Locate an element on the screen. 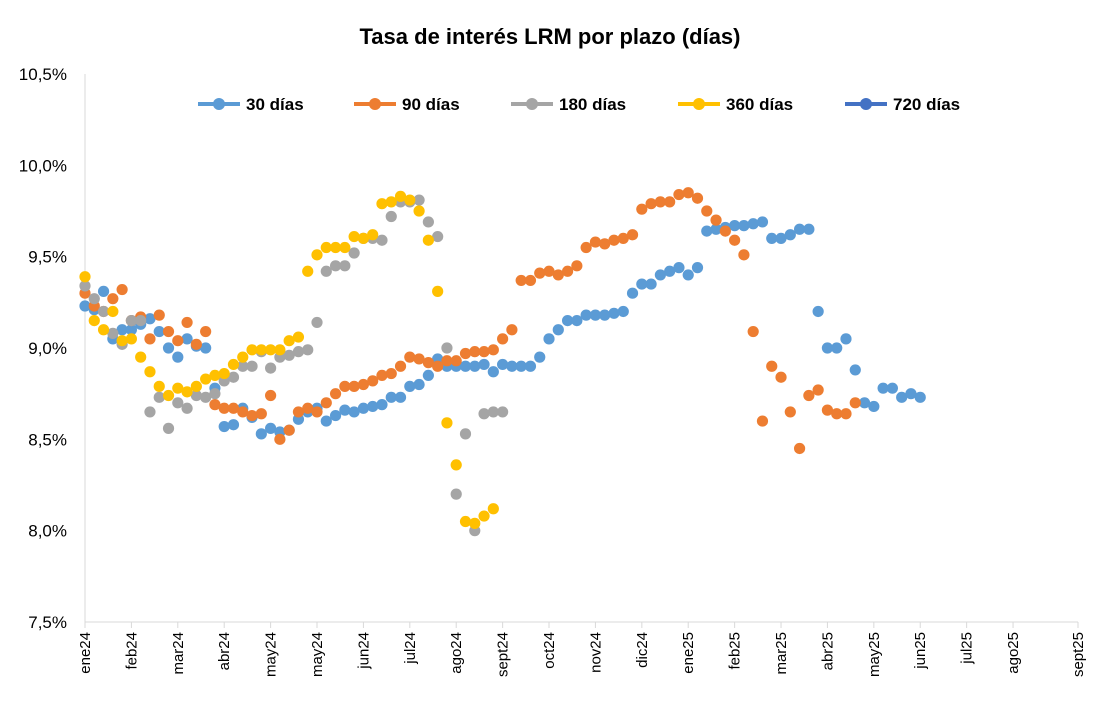  x-tick-label: mar25 is located at coordinates (781, 653).